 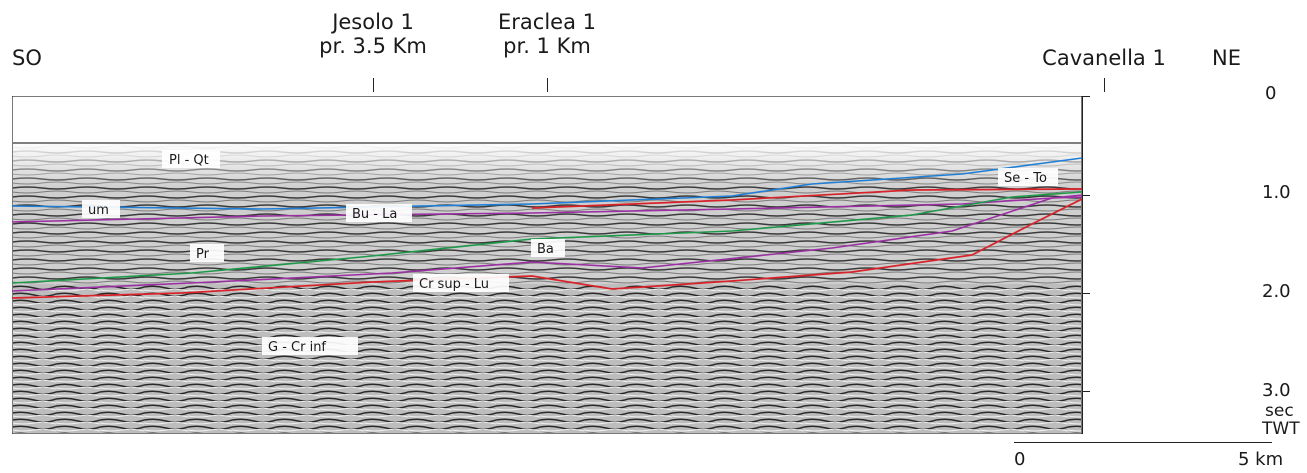 I want to click on horizon-label-um: um, so click(x=101, y=209).